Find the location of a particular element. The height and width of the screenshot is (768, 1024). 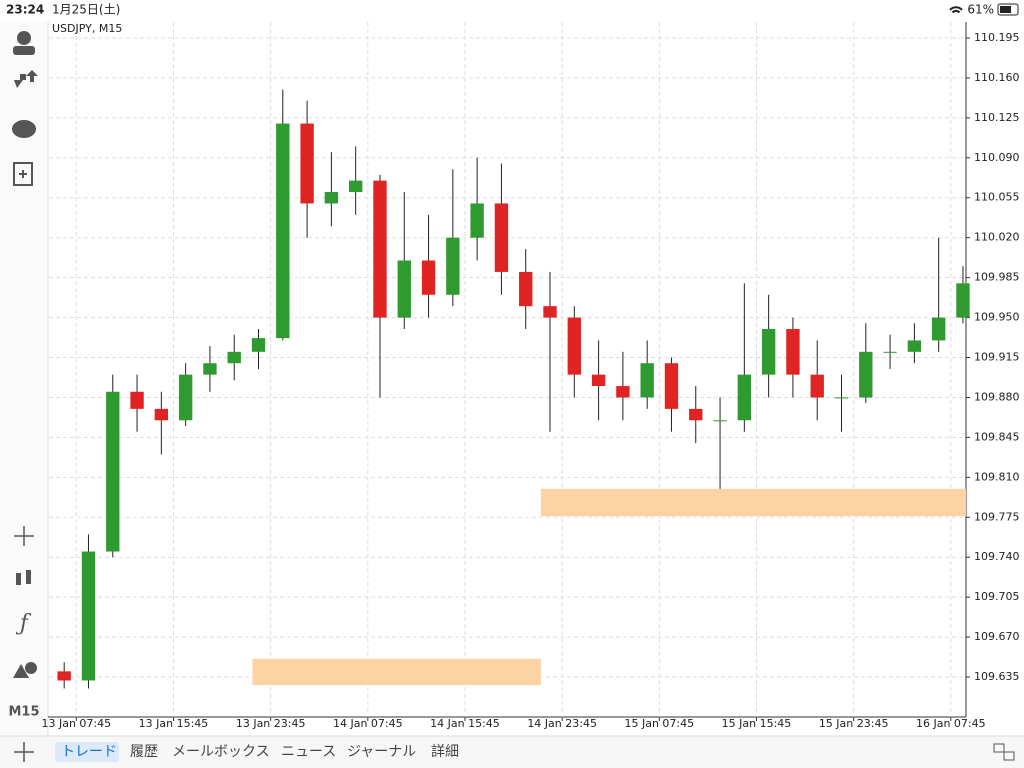

y-tick-label: 109.810 is located at coordinates (997, 476).